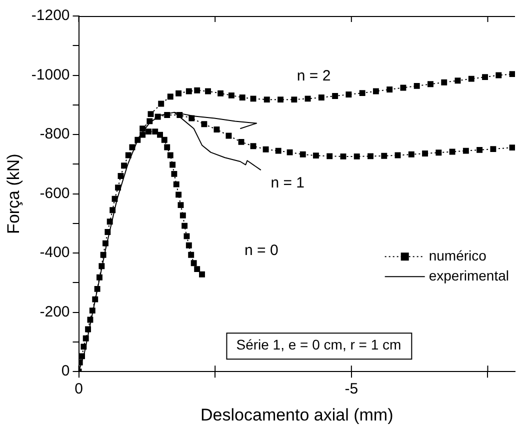 The width and height of the screenshot is (520, 430). I want to click on y-tick-label: -200, so click(55, 311).